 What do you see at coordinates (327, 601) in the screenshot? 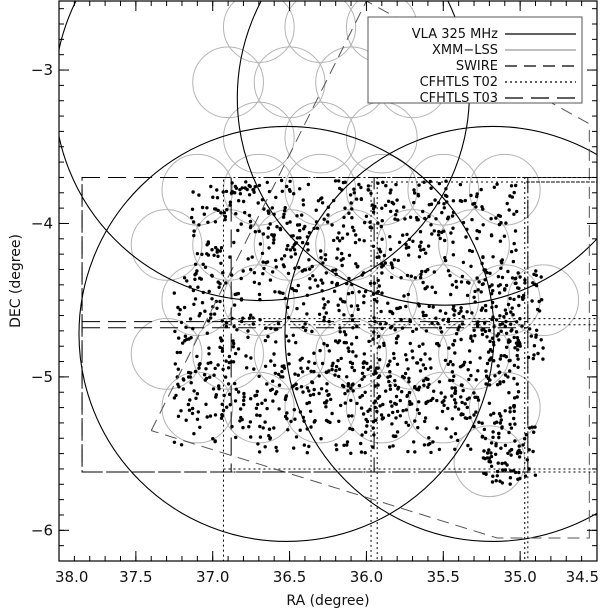
I see `x-axis-label: RA (degree)` at bounding box center [327, 601].